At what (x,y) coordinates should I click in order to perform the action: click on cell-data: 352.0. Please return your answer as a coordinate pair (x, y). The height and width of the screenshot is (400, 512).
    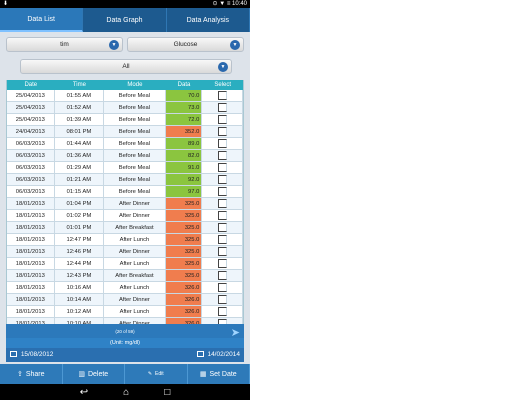
    Looking at the image, I should click on (184, 131).